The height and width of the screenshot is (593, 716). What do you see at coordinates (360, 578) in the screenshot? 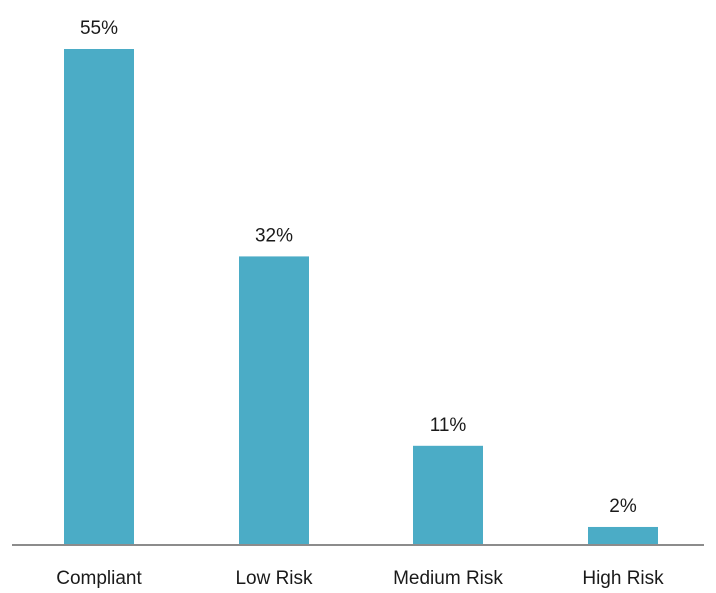
I see `category-labels-layer: Compliant Low Risk Medium Risk High Risk` at bounding box center [360, 578].